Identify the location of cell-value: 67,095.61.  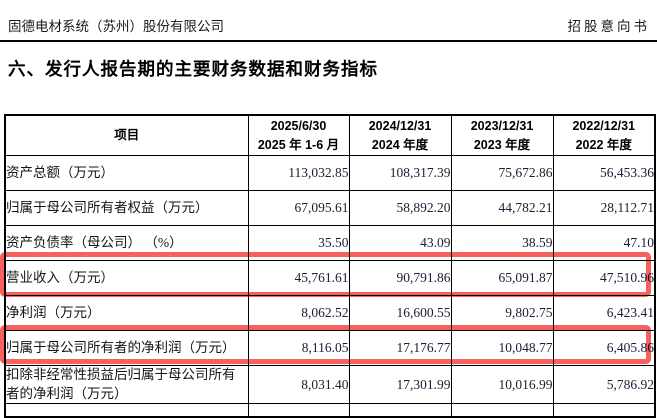
(298, 208).